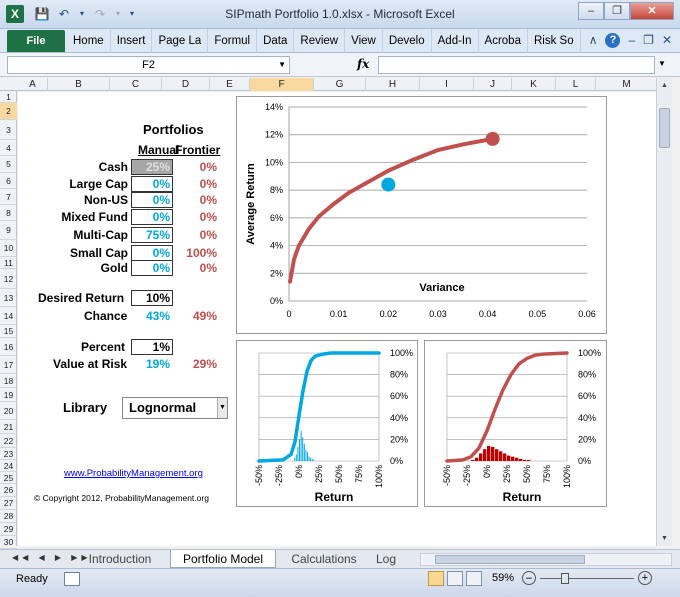  I want to click on horizontal-scrollbar, so click(546, 559).